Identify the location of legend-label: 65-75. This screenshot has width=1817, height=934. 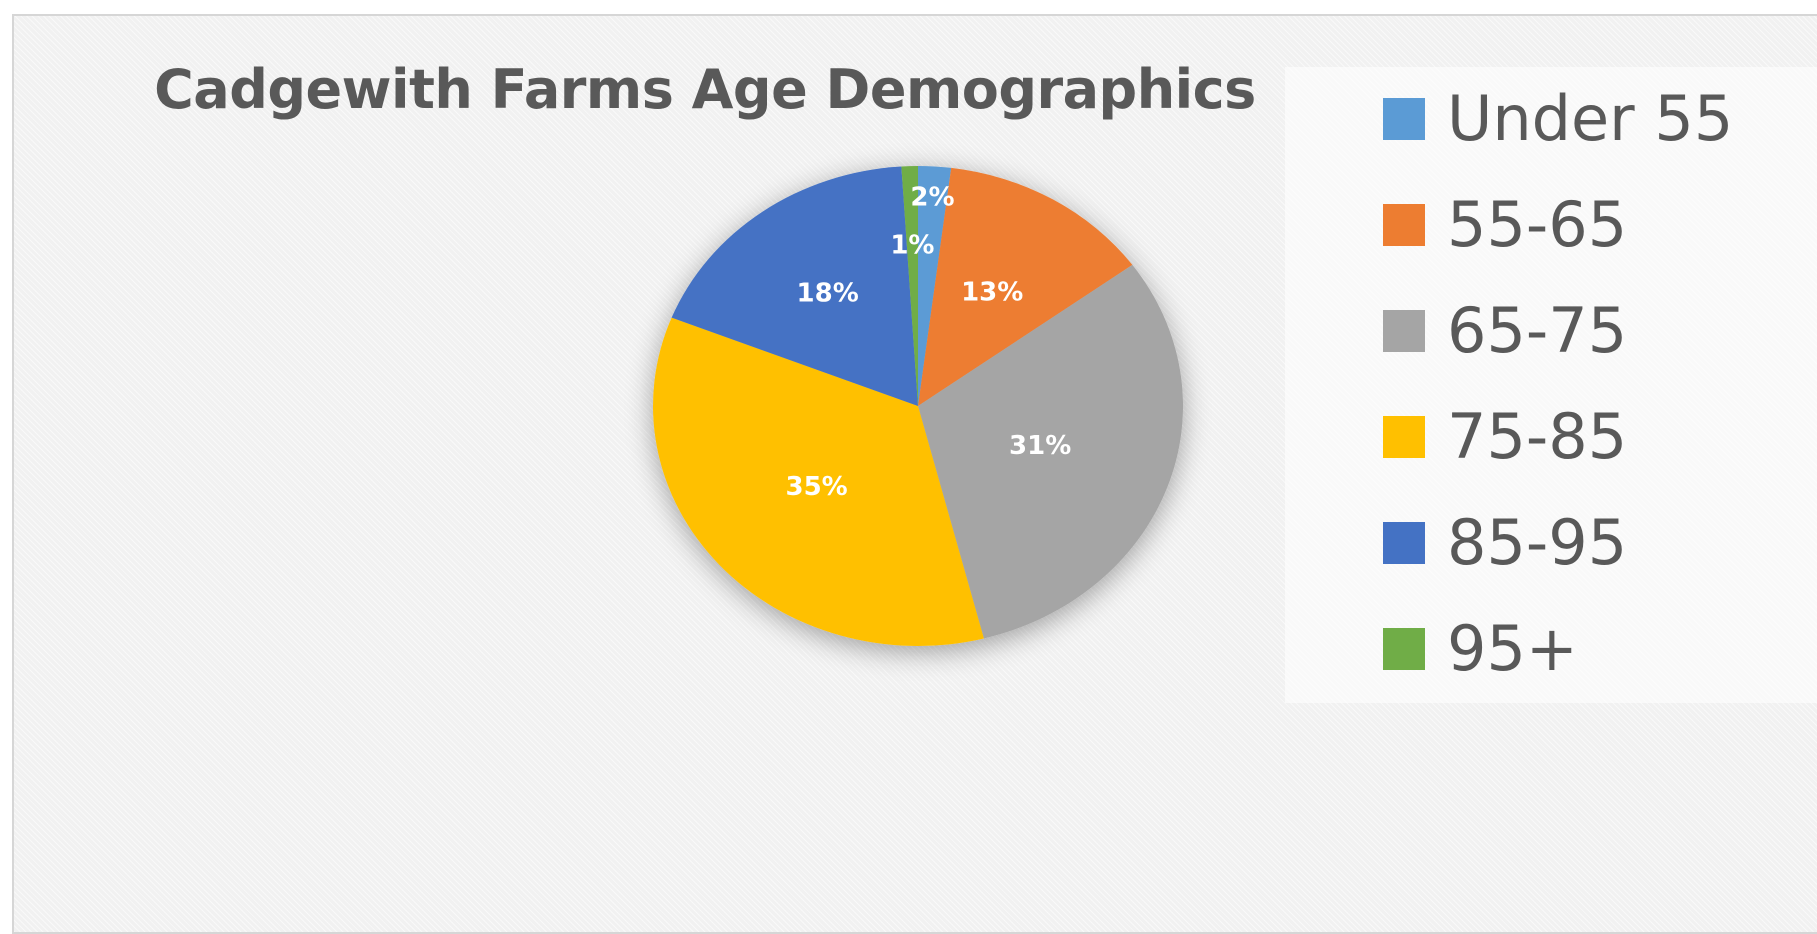
(1537, 330).